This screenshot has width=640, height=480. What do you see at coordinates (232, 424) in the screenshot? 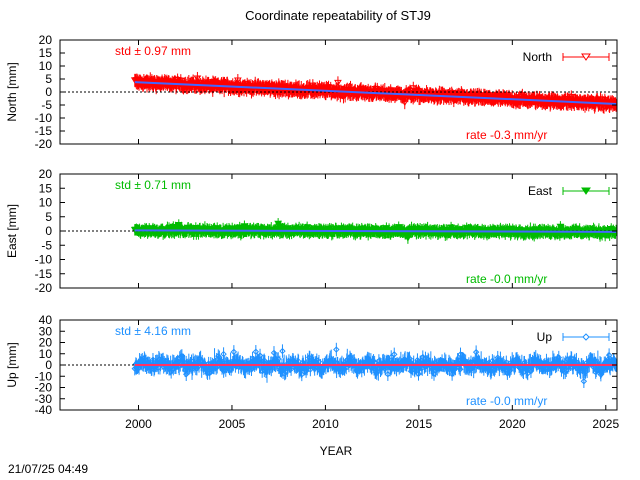
I see `x-tick-label: 2005` at bounding box center [232, 424].